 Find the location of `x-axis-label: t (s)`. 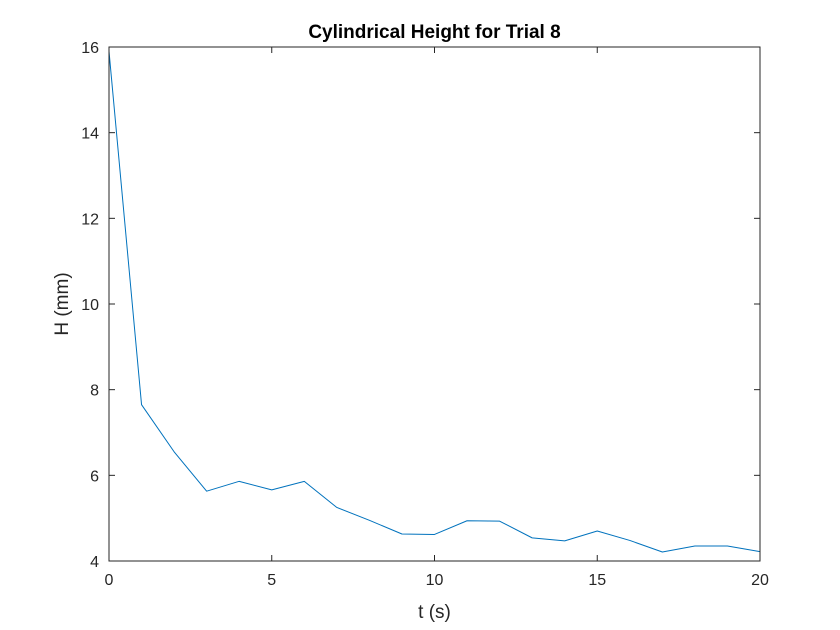

x-axis-label: t (s) is located at coordinates (434, 612).